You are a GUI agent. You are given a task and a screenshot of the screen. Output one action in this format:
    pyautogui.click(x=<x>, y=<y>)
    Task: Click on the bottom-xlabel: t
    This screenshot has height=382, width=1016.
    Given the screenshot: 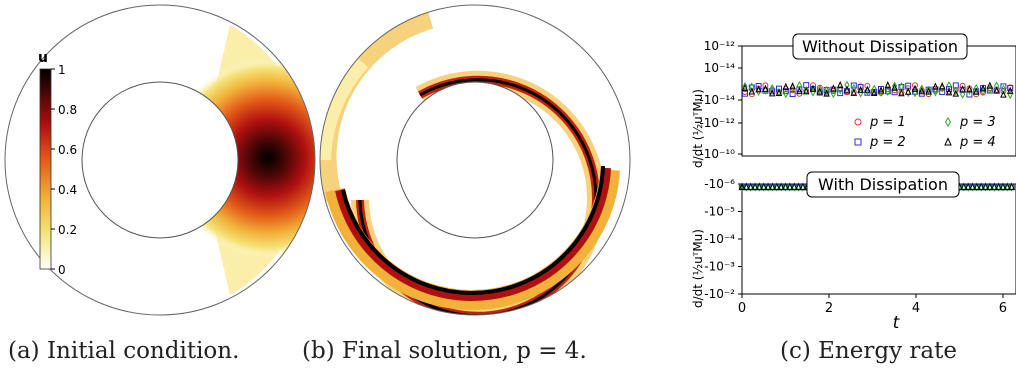 What is the action you would take?
    pyautogui.click(x=897, y=323)
    